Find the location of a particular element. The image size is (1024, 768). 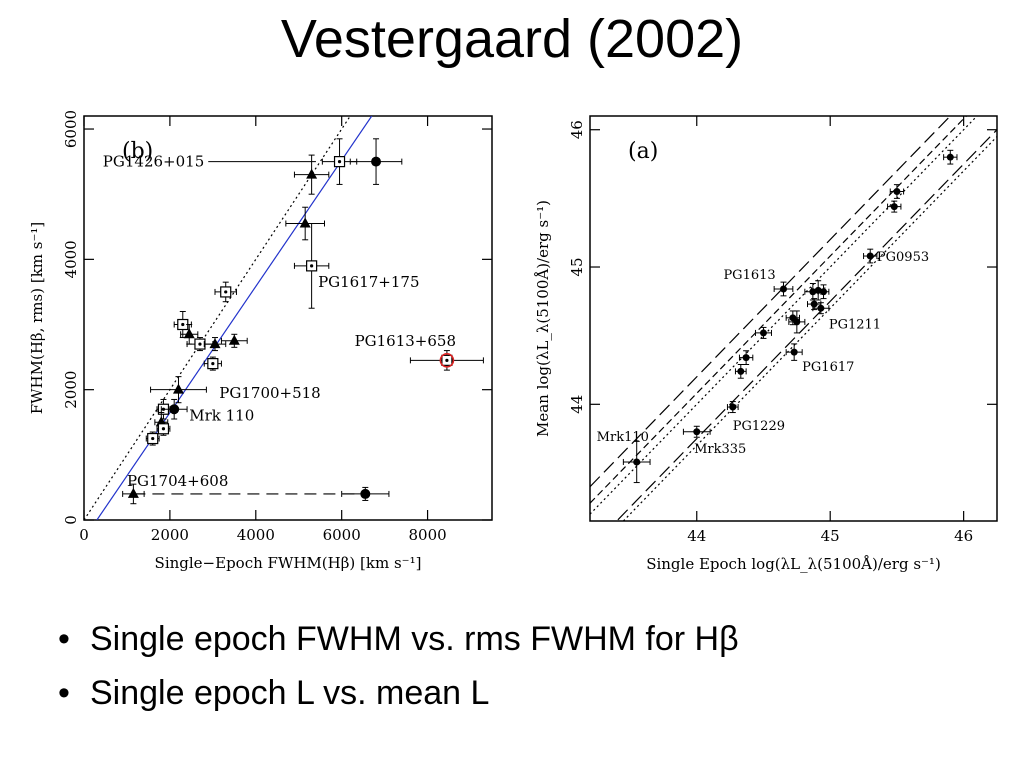

x-tick-label: 8000 is located at coordinates (427, 535).